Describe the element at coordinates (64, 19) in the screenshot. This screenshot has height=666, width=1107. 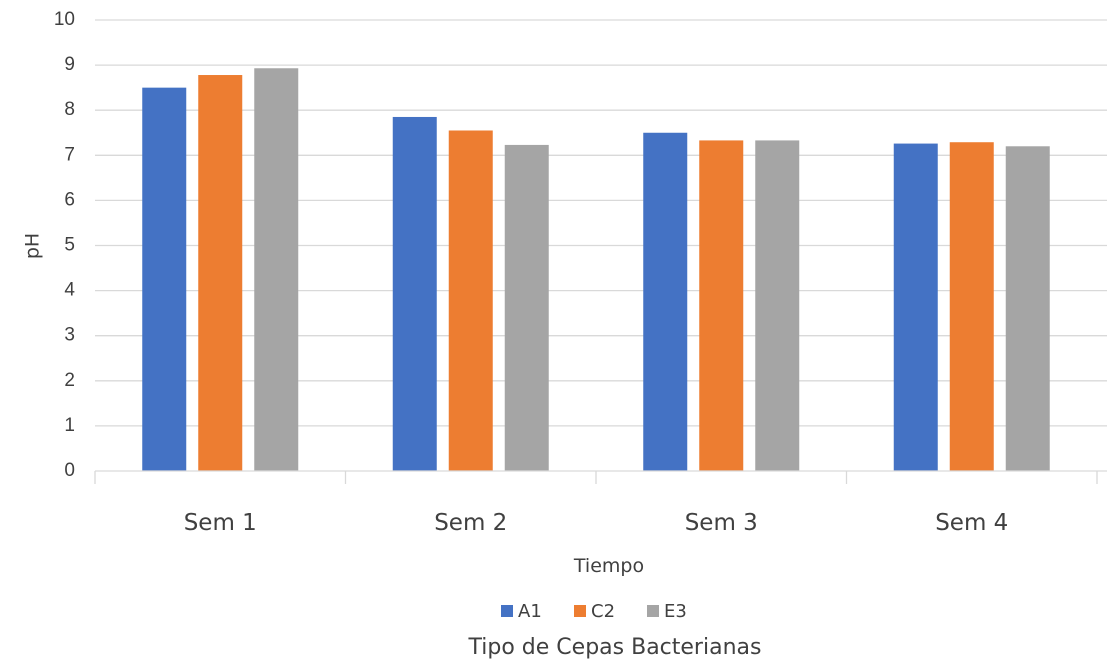
I see `y-tick-label: 10` at that location.